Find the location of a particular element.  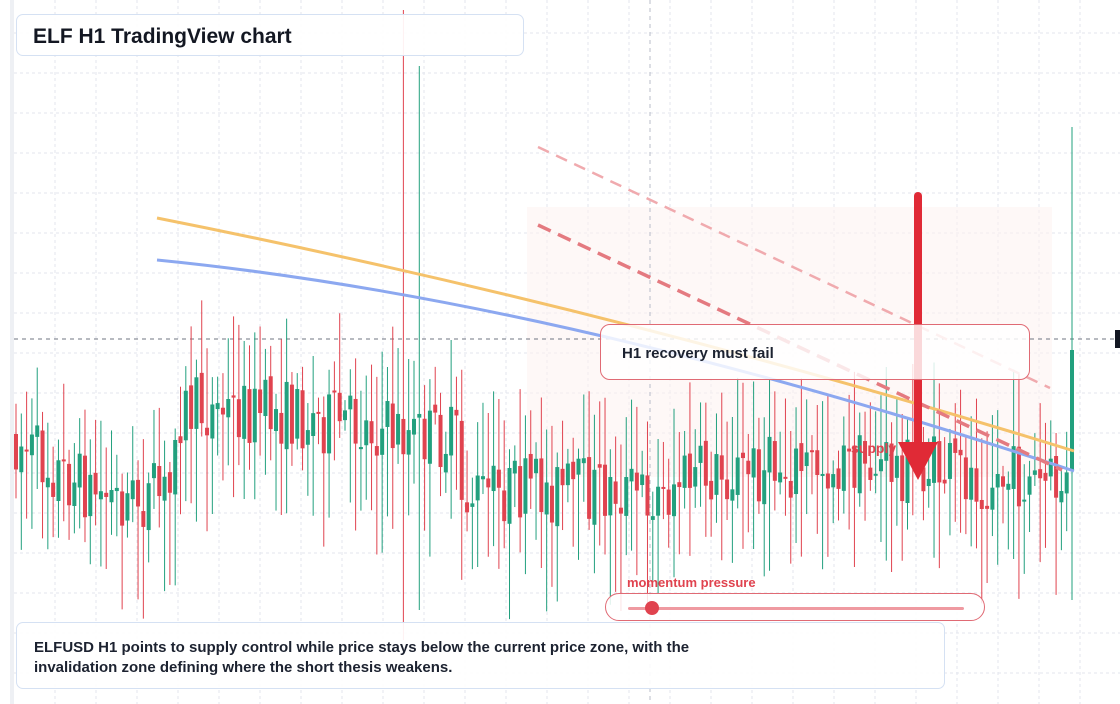

momentum-slider is located at coordinates (795, 607).